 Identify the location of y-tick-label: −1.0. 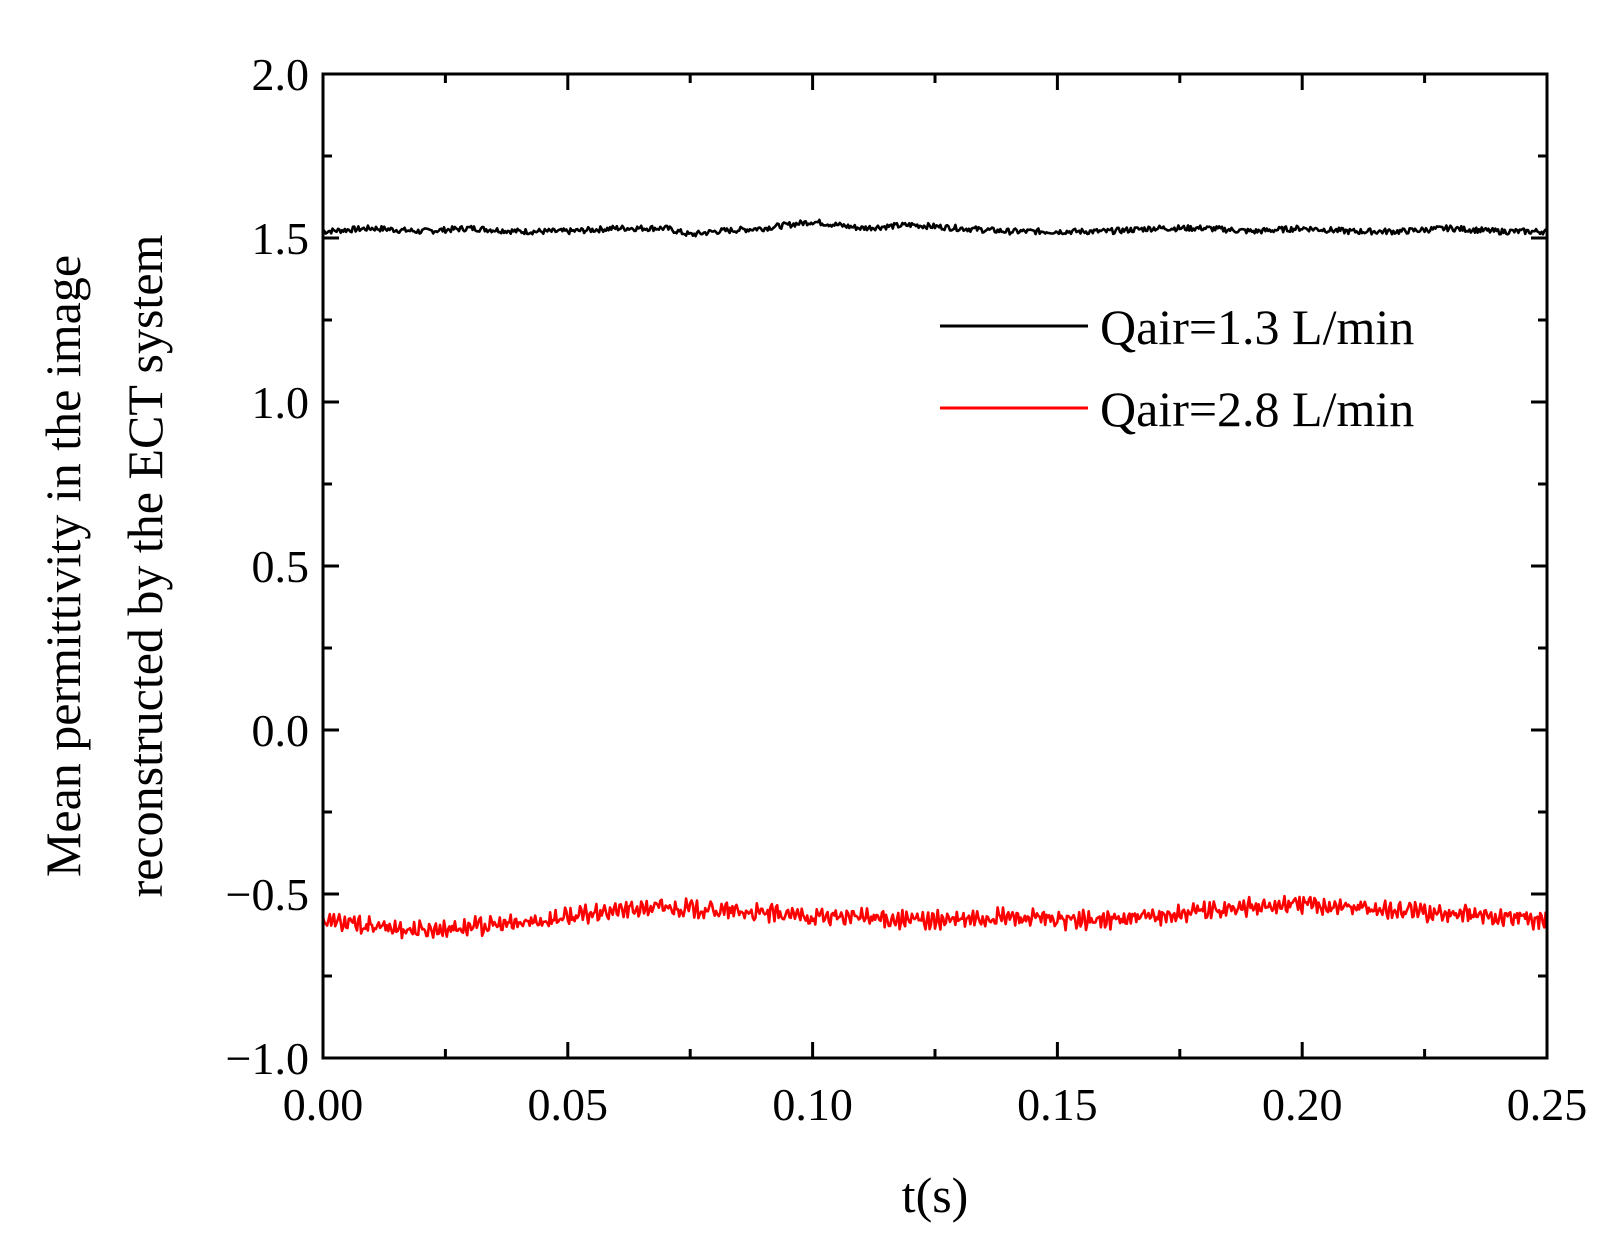
(267, 1058).